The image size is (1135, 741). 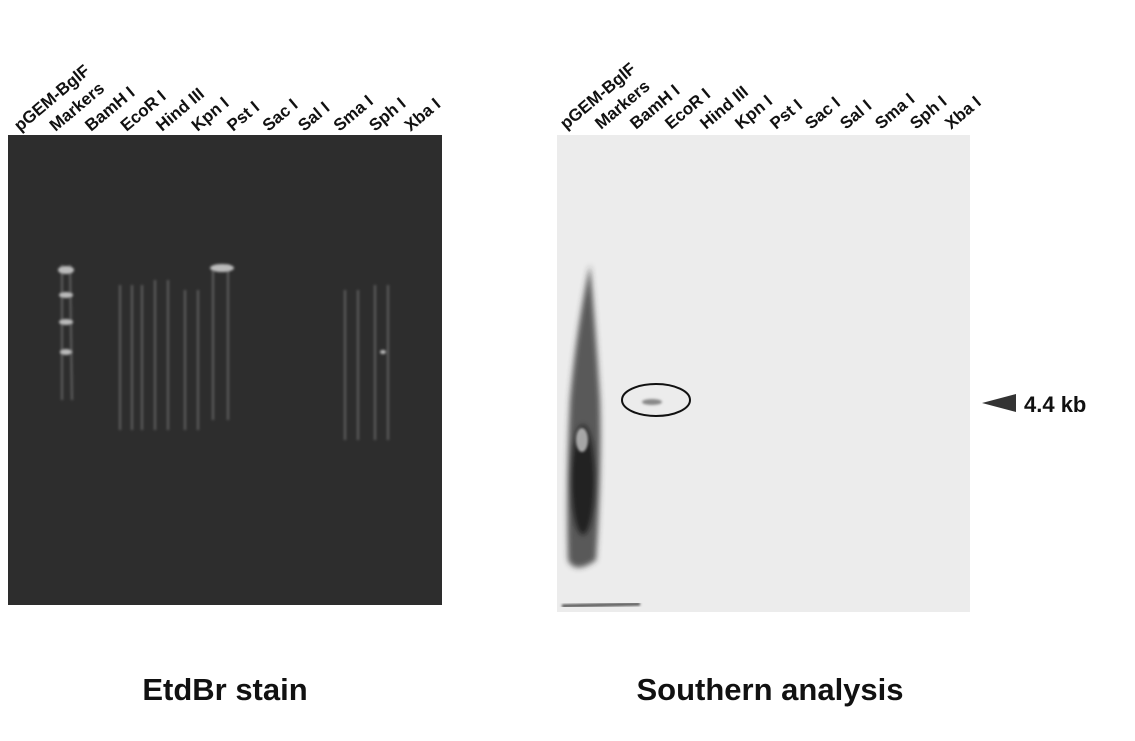 I want to click on panel-caption: Southern analysis, so click(x=769, y=689).